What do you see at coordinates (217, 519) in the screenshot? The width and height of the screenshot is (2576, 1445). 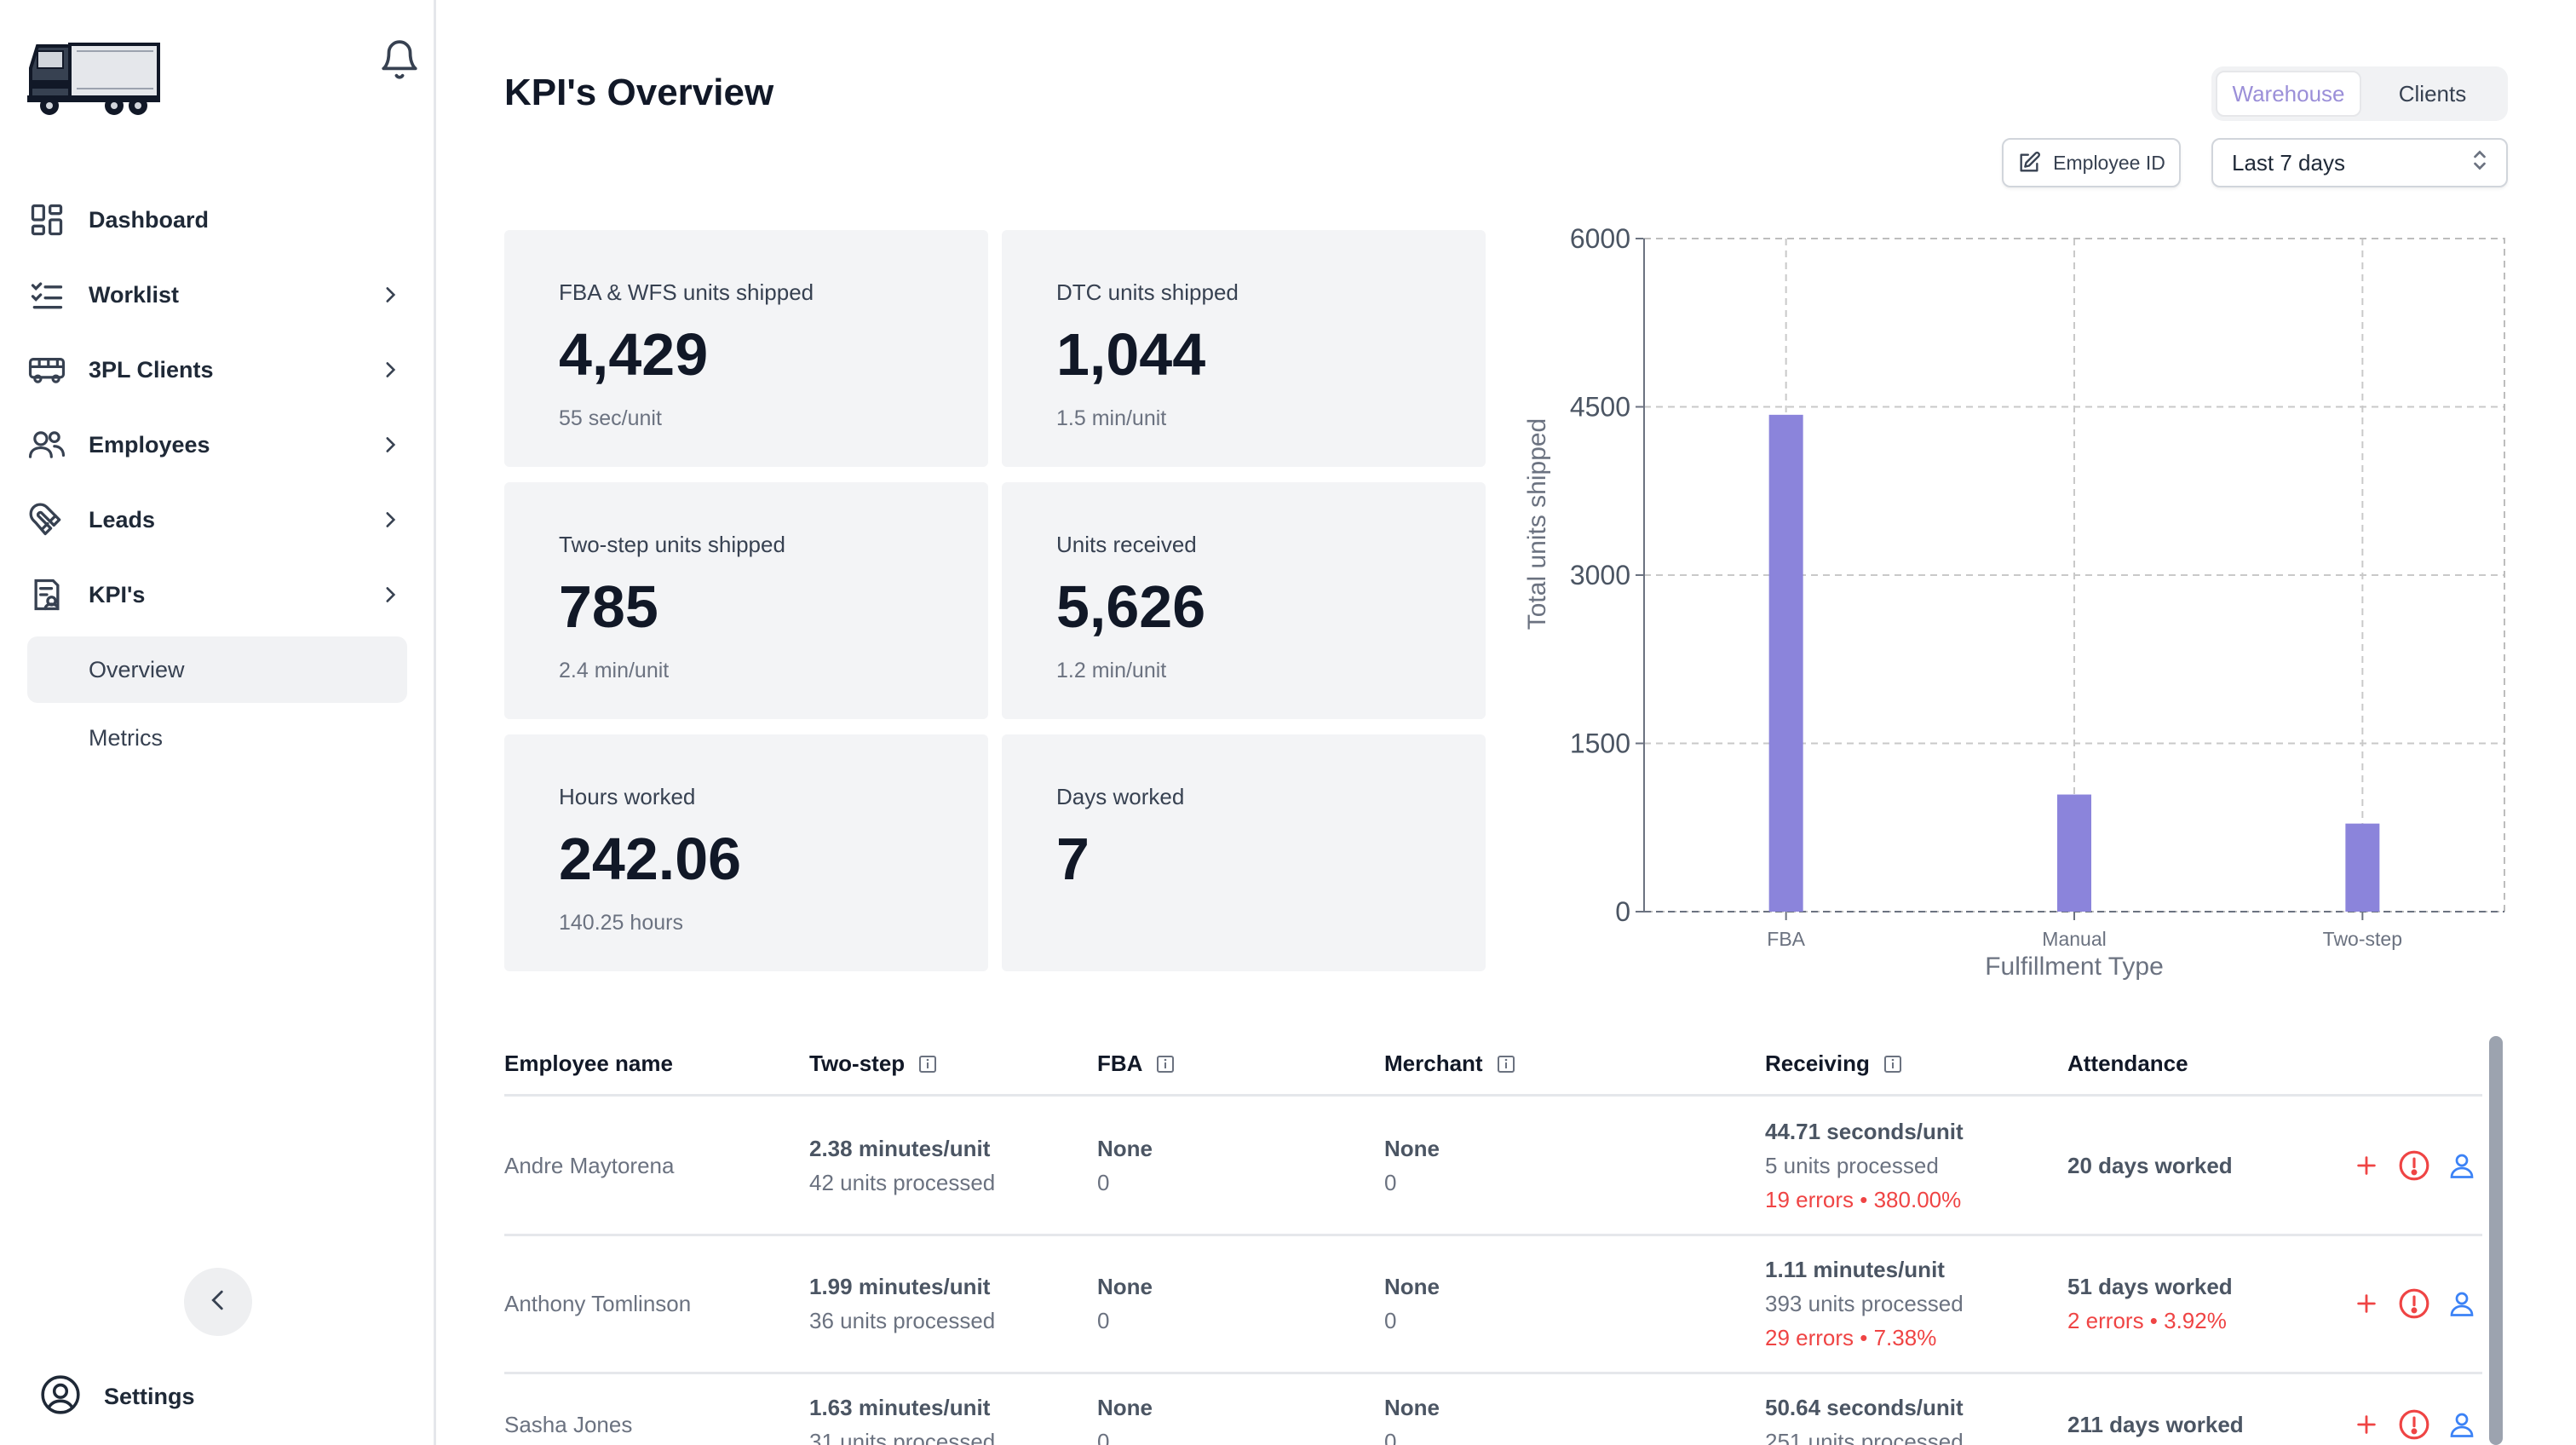 I see `sidebar-item-leads: Leads` at bounding box center [217, 519].